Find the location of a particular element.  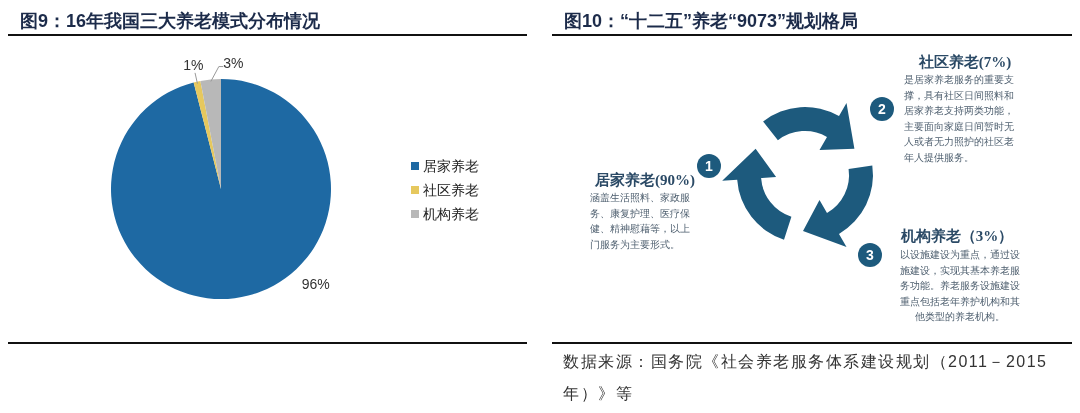

source-note: 数据来源：国务院《社会养老服务体系建设规划（2011－2015年）》等 is located at coordinates (805, 377).